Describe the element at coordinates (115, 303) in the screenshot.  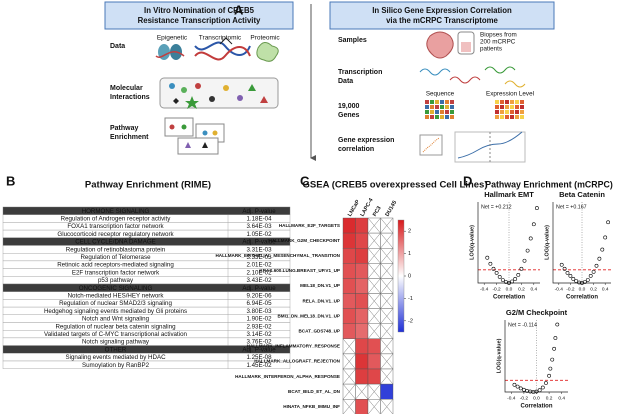
I see `pathway-name: Regulation of nuclear SMAD2/3 signaling` at that location.